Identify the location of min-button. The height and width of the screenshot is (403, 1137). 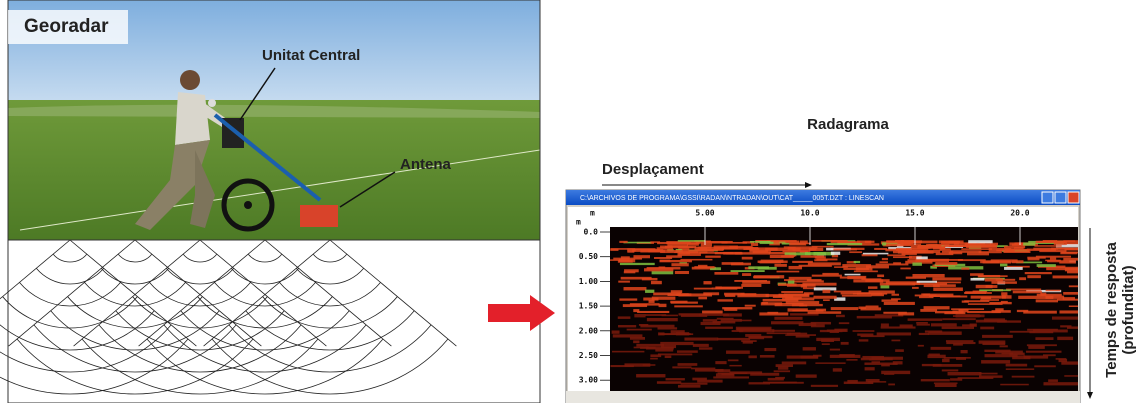
(1047, 197).